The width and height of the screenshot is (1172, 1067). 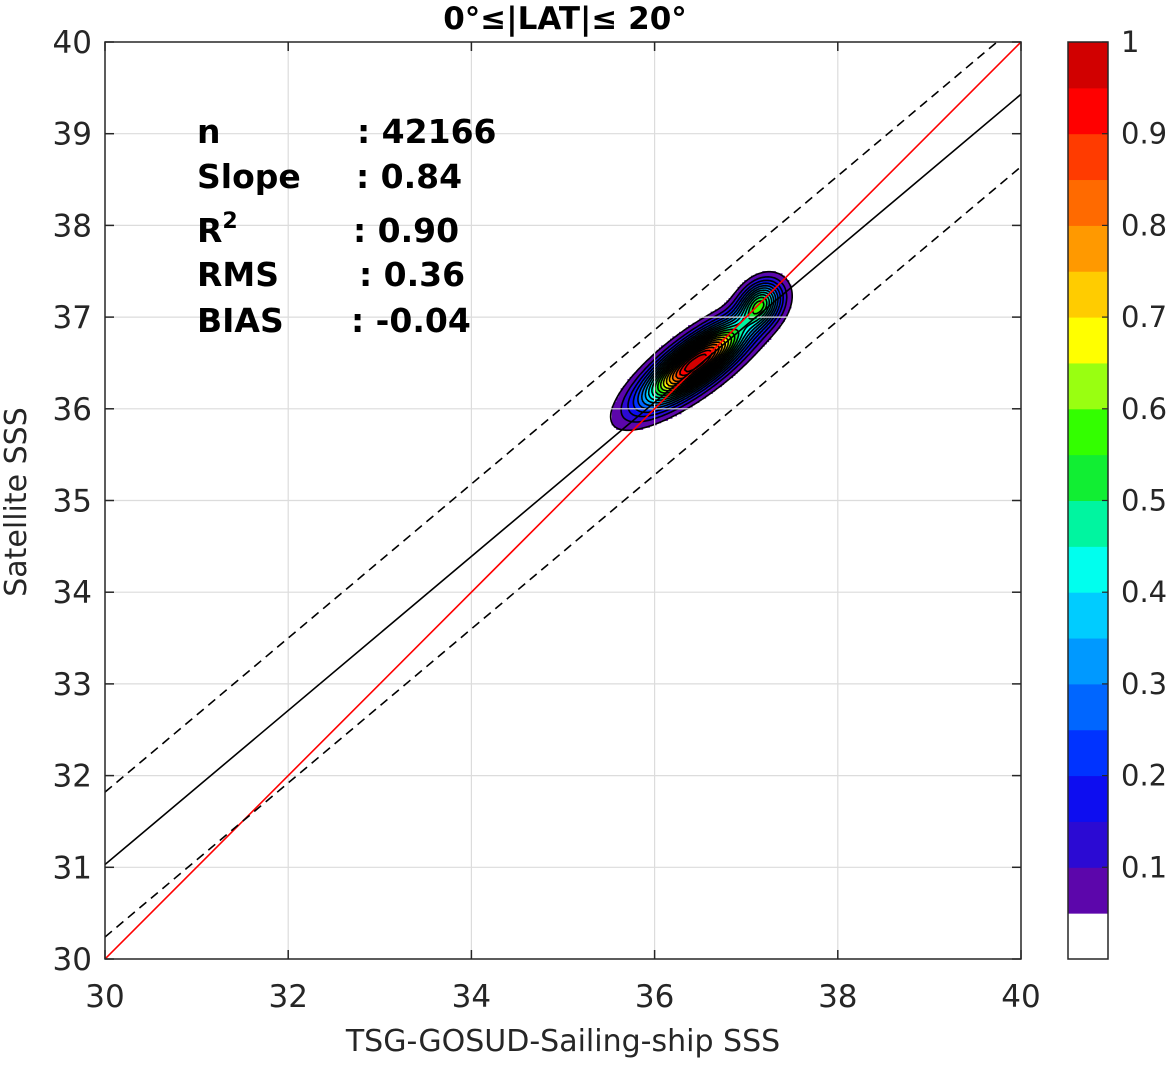 I want to click on density-contours, so click(x=701, y=351).